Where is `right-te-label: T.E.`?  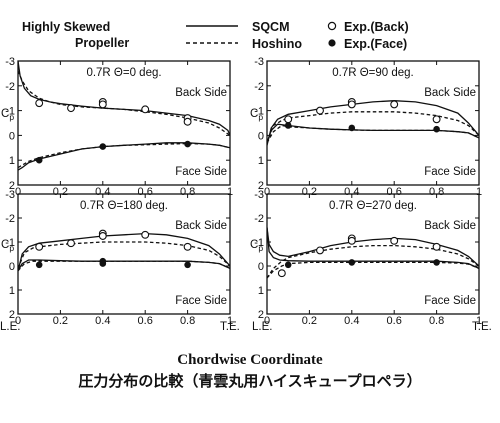 right-te-label: T.E. is located at coordinates (482, 327).